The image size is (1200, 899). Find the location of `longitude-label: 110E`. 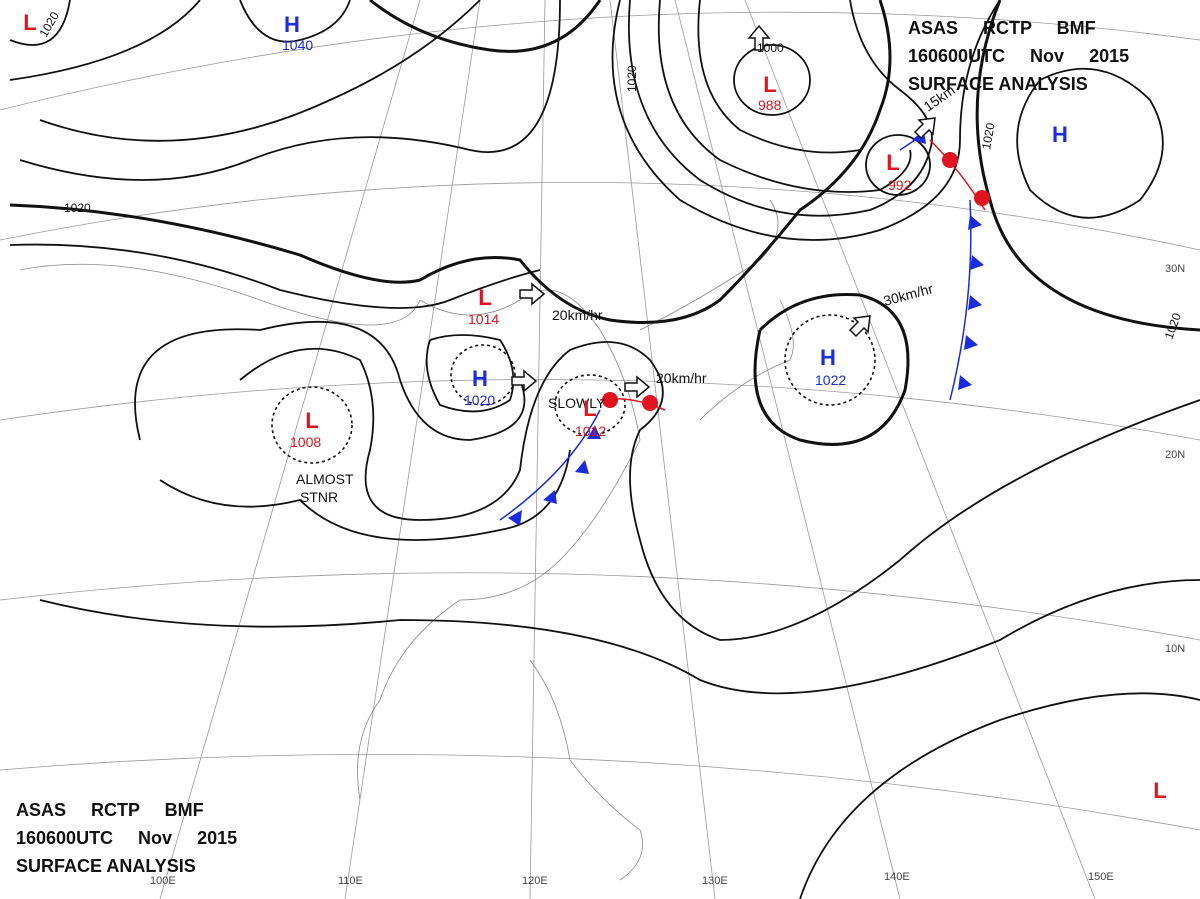

longitude-label: 110E is located at coordinates (350, 881).